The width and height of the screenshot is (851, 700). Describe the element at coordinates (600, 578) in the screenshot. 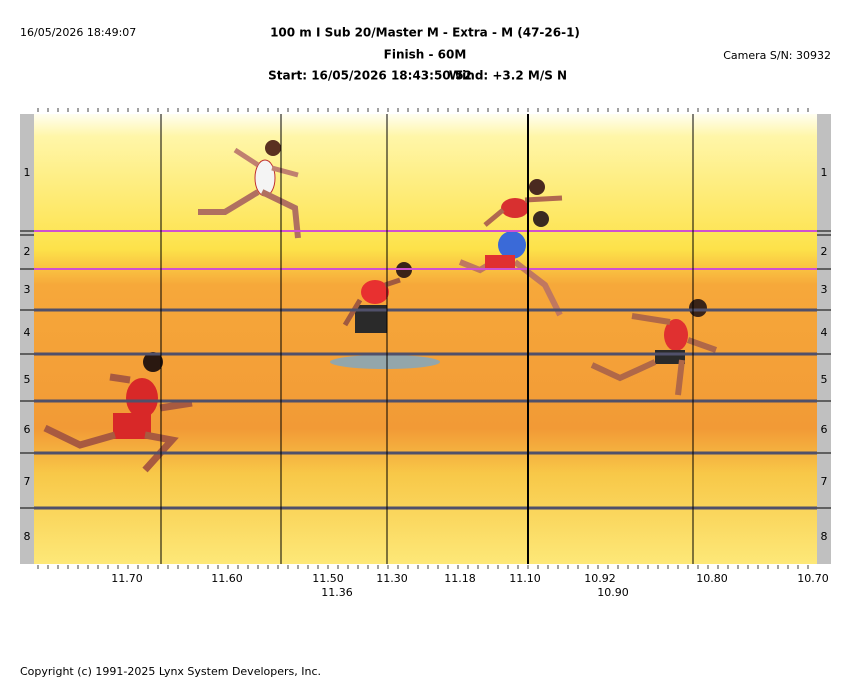

I see `time-label: 10.92` at that location.